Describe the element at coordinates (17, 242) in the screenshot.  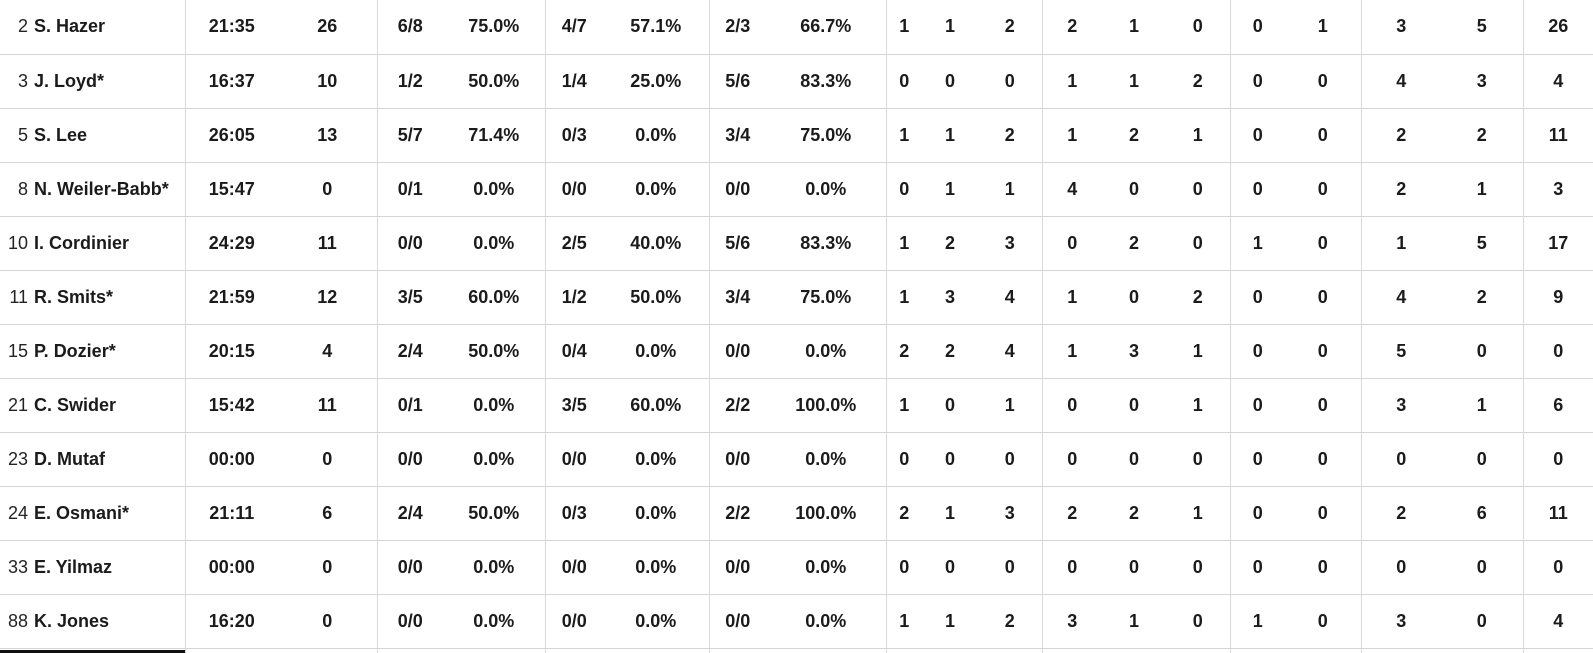
I see `player-number: 10` at that location.